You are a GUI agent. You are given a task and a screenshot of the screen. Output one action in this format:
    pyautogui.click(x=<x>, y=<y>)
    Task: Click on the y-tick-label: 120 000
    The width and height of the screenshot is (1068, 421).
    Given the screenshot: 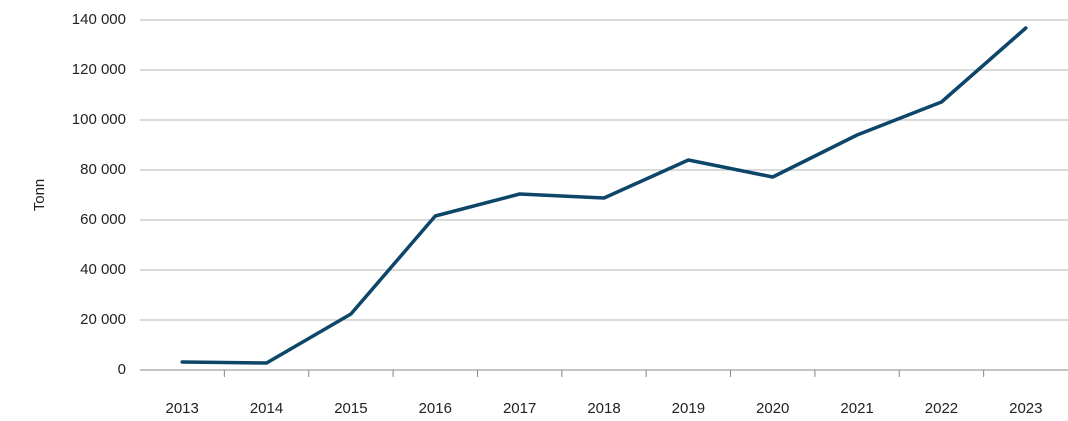 What is the action you would take?
    pyautogui.click(x=99, y=69)
    